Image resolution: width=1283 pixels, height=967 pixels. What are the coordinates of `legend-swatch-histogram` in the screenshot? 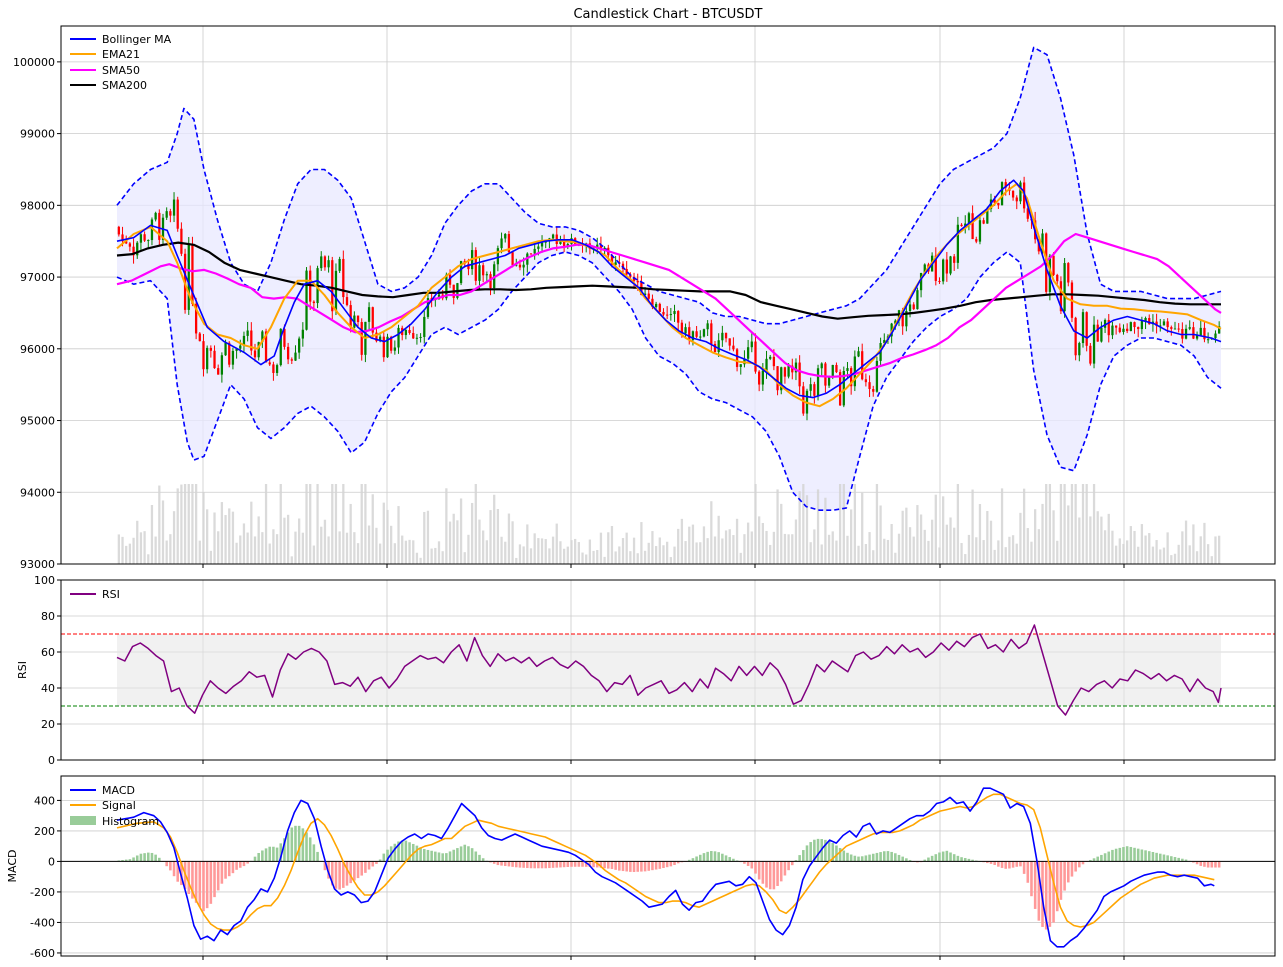 It's located at (83, 820).